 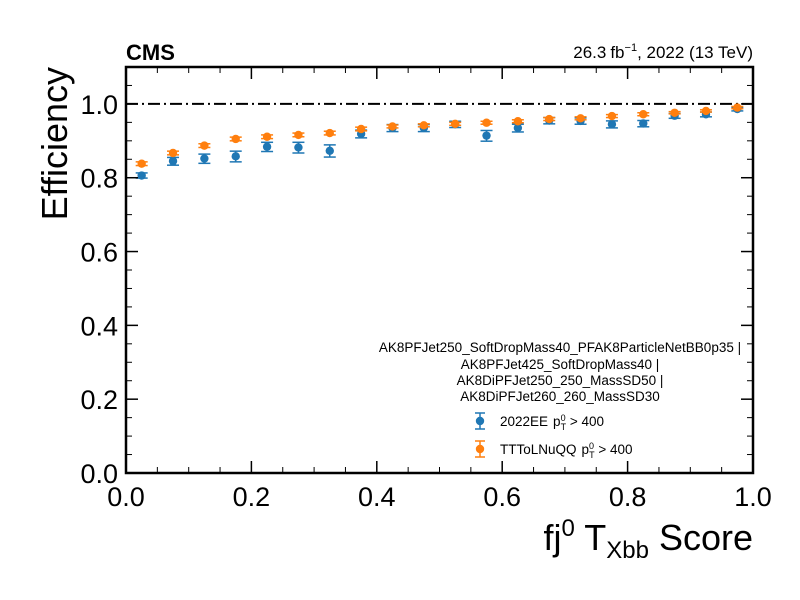 What do you see at coordinates (538, 449) in the screenshot?
I see `legend-entry-TTToLNuQQ-name: TTToLNuQQ` at bounding box center [538, 449].